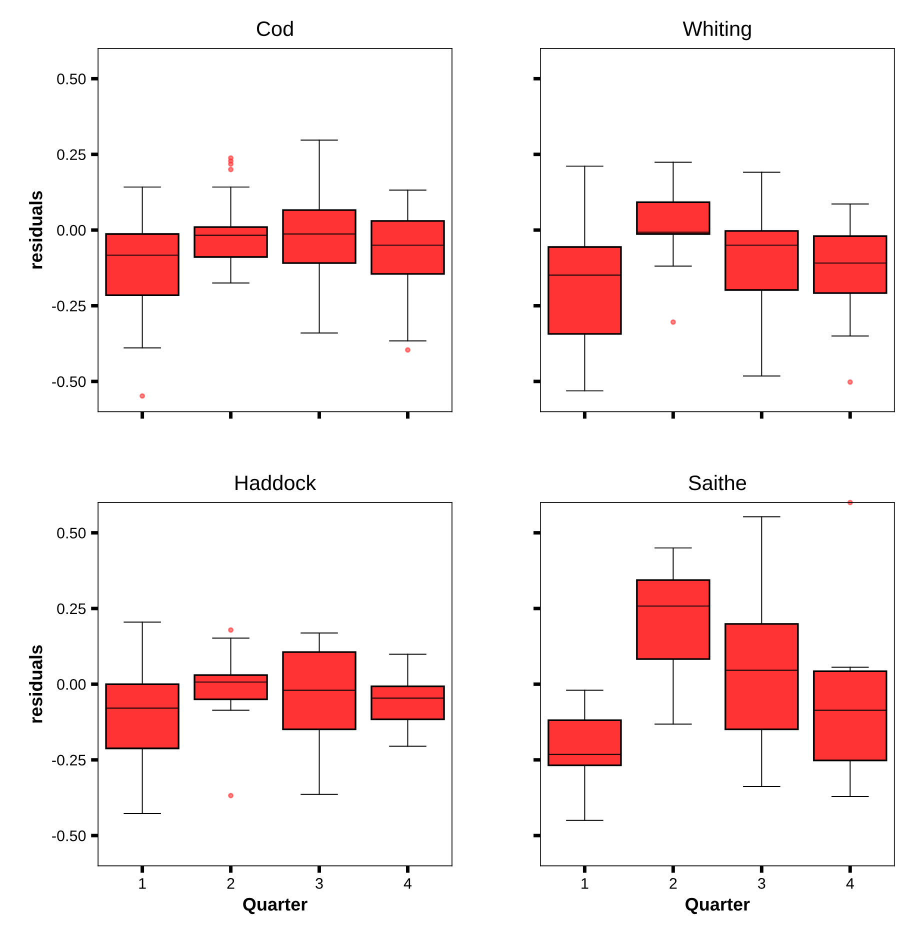  I want to click on chart-title: Whiting, so click(716, 30).